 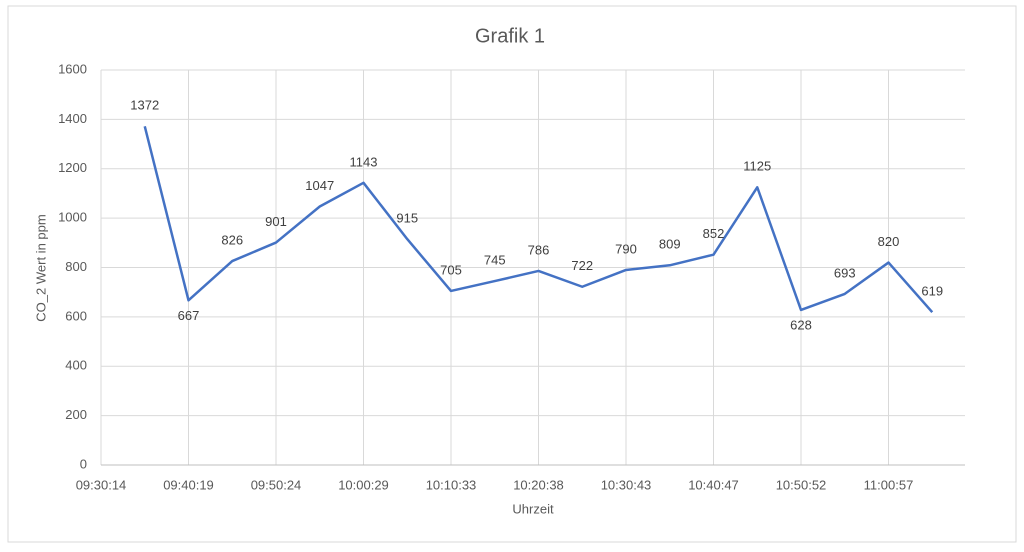 What do you see at coordinates (538, 484) in the screenshot?
I see `x-tick-label: 10:20:38` at bounding box center [538, 484].